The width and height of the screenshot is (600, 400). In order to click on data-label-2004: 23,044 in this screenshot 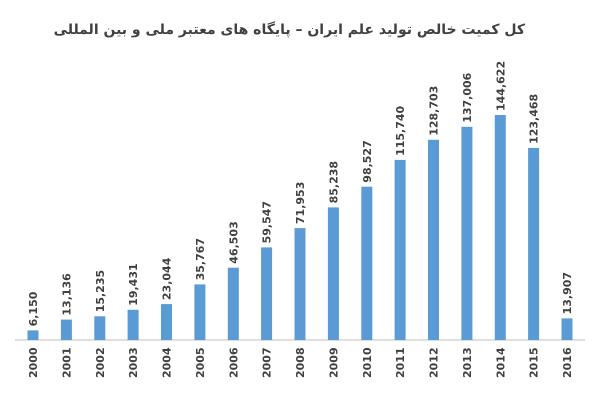, I will do `click(167, 278)`.